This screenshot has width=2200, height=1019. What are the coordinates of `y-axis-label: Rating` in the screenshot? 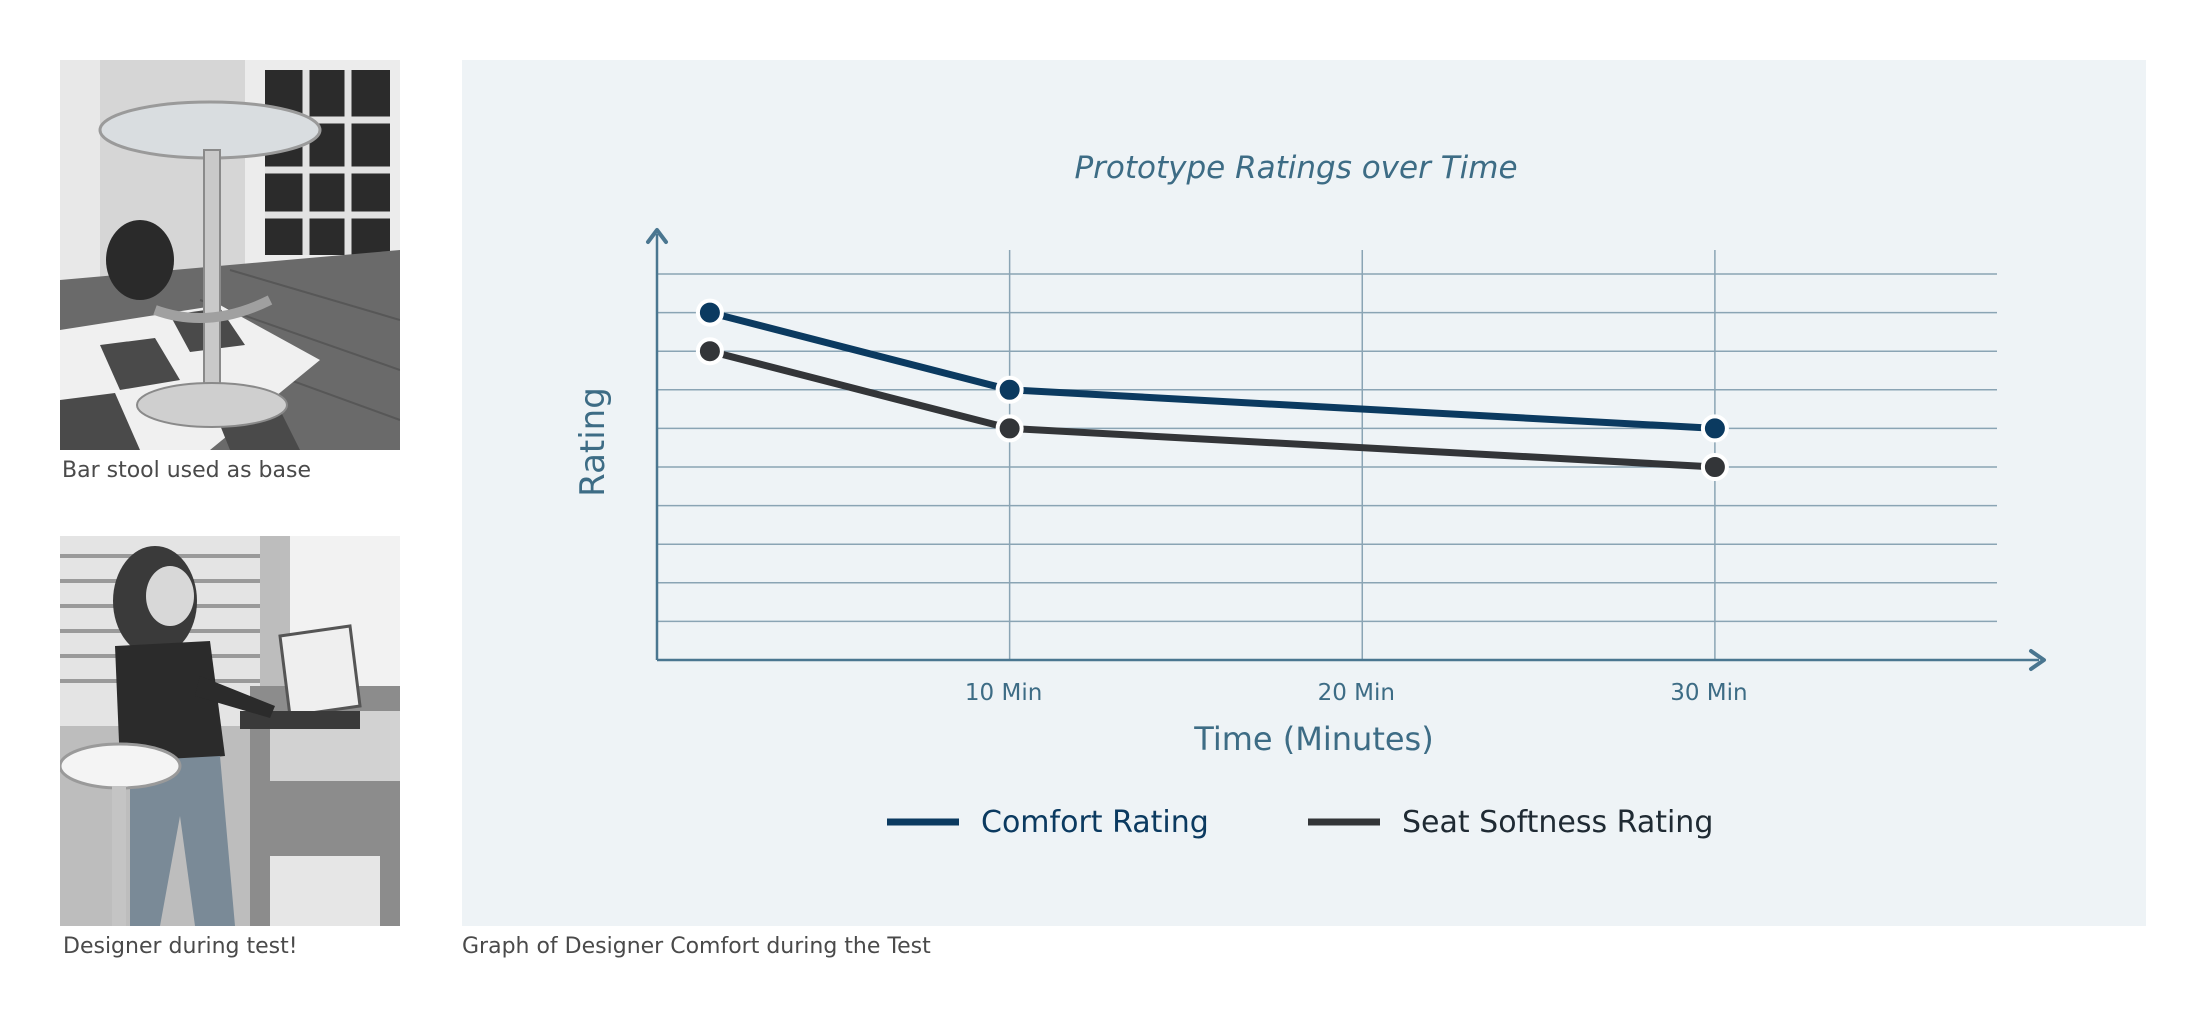 It's located at (593, 442).